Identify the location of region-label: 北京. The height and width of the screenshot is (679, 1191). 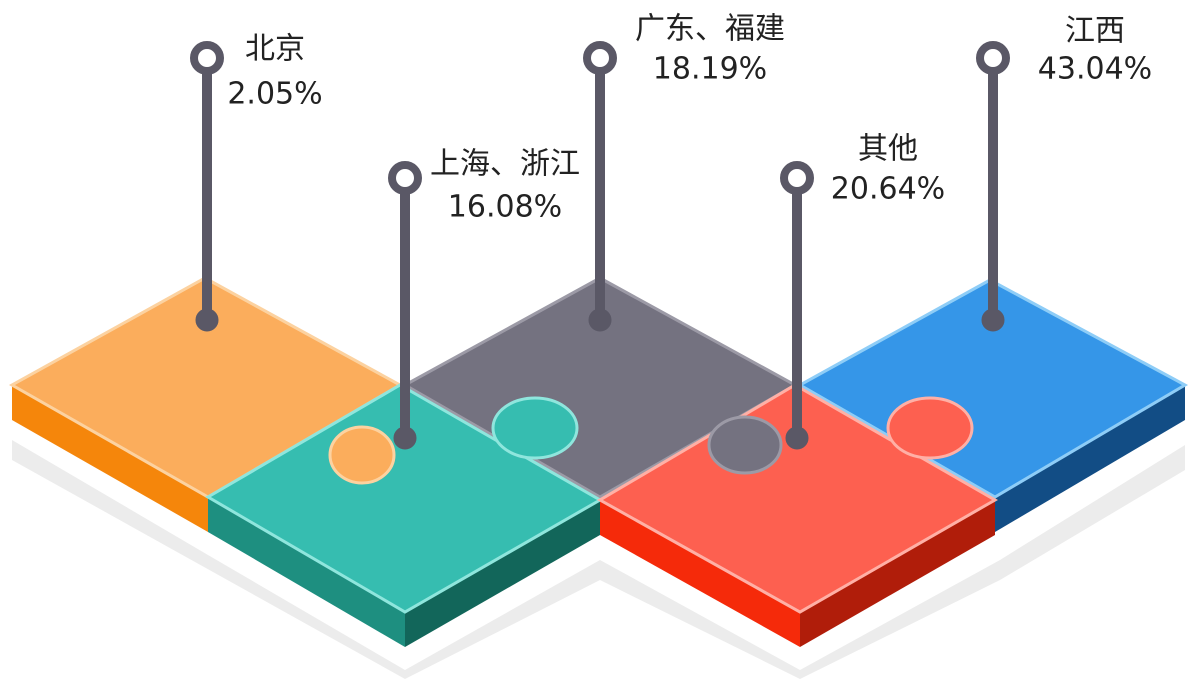
(275, 49).